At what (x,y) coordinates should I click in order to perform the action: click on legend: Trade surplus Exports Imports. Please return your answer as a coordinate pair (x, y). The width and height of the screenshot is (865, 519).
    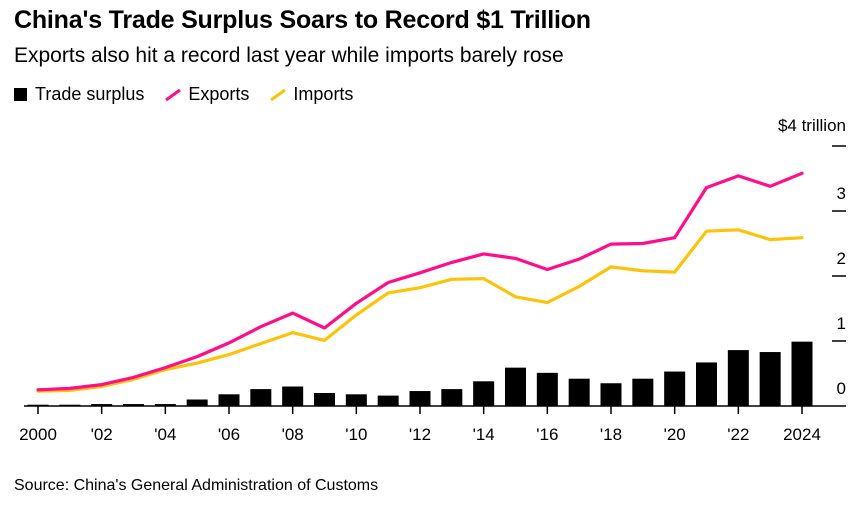
    Looking at the image, I should click on (193, 94).